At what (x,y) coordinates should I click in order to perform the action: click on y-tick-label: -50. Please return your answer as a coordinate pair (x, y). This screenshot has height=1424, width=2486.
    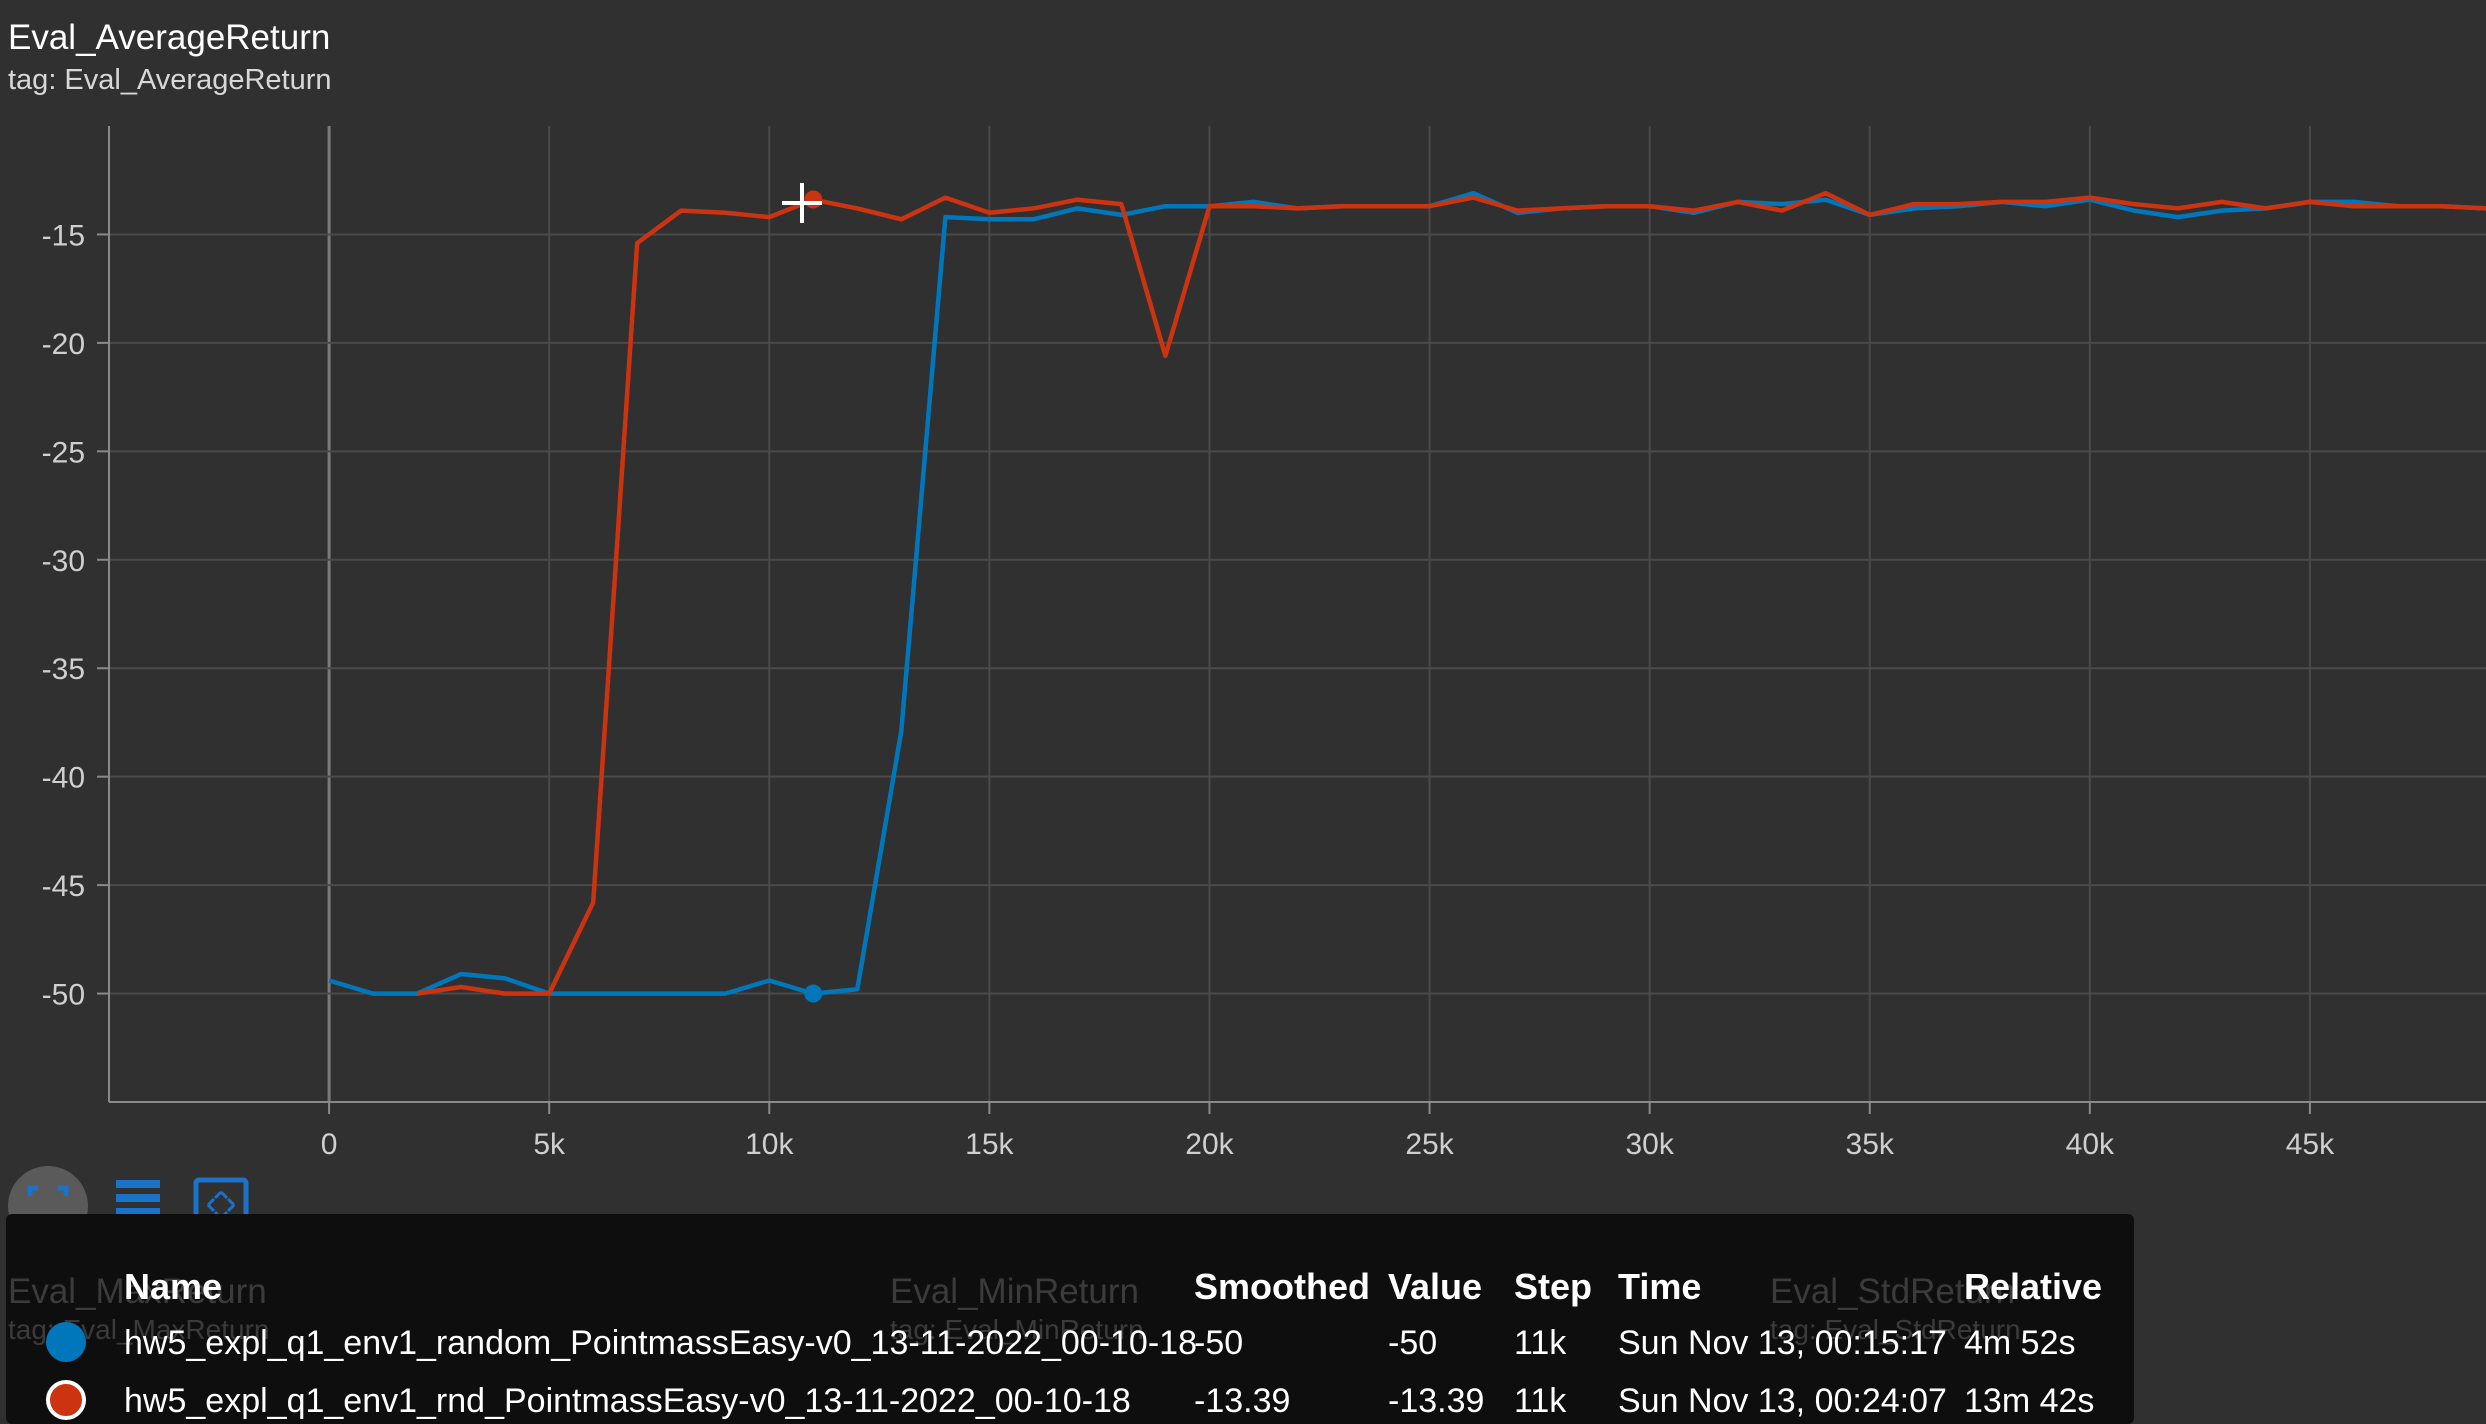
    Looking at the image, I should click on (63, 995).